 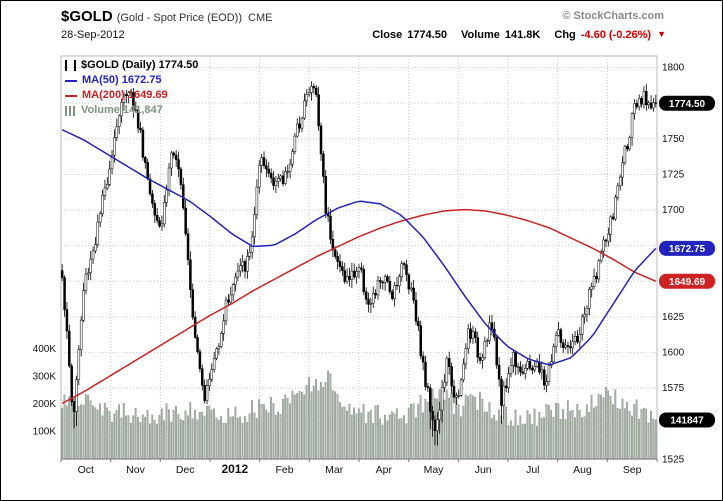 I want to click on ma50-value-box: 1672.75, so click(x=687, y=248).